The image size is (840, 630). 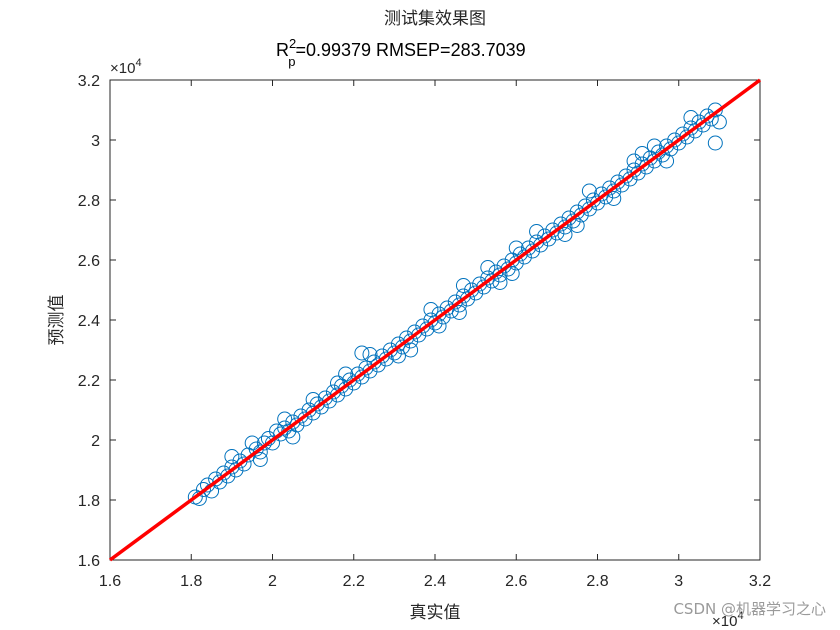 I want to click on y-tick-label: 1.6, so click(x=89, y=561).